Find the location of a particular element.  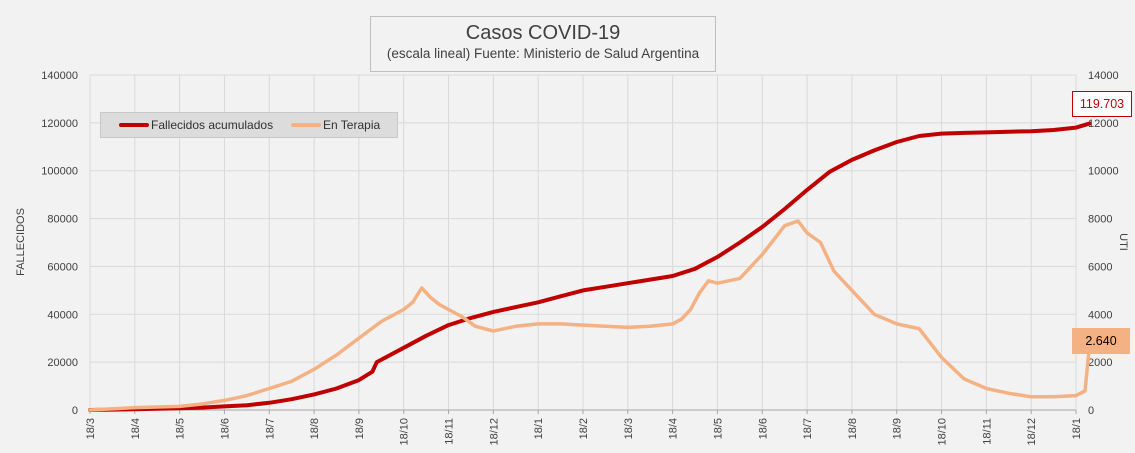

last-value-terapia: 2.640 is located at coordinates (1101, 341).